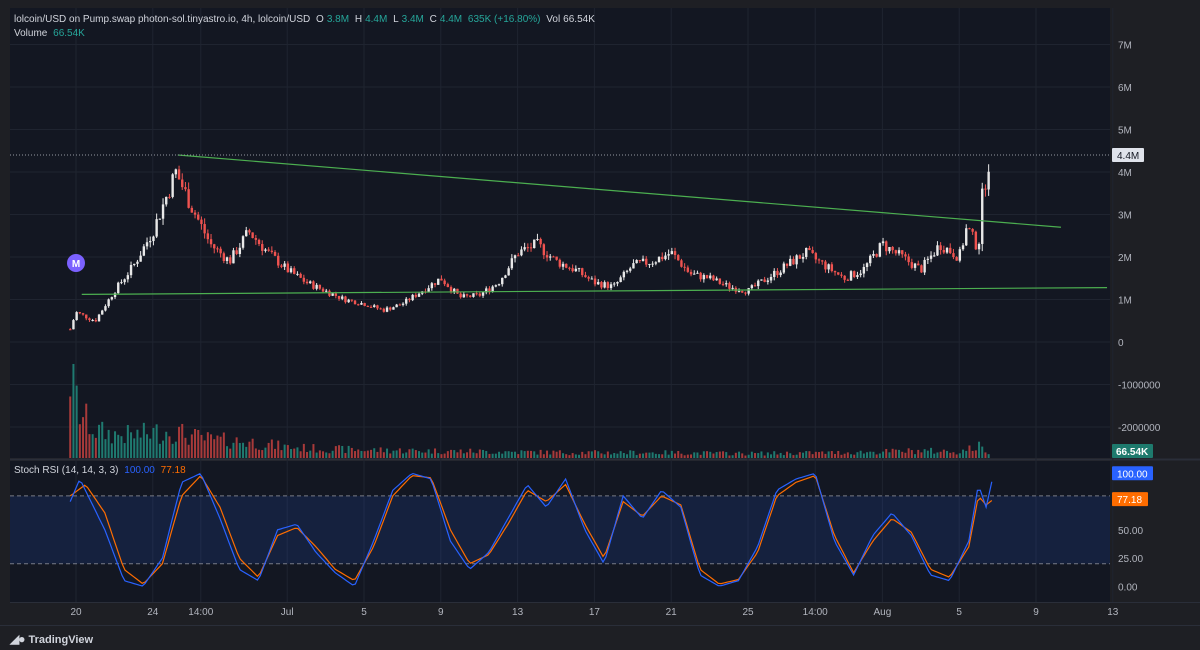 This screenshot has height=650, width=1200. Describe the element at coordinates (451, 19) in the screenshot. I see `close-value: 4.4M` at that location.